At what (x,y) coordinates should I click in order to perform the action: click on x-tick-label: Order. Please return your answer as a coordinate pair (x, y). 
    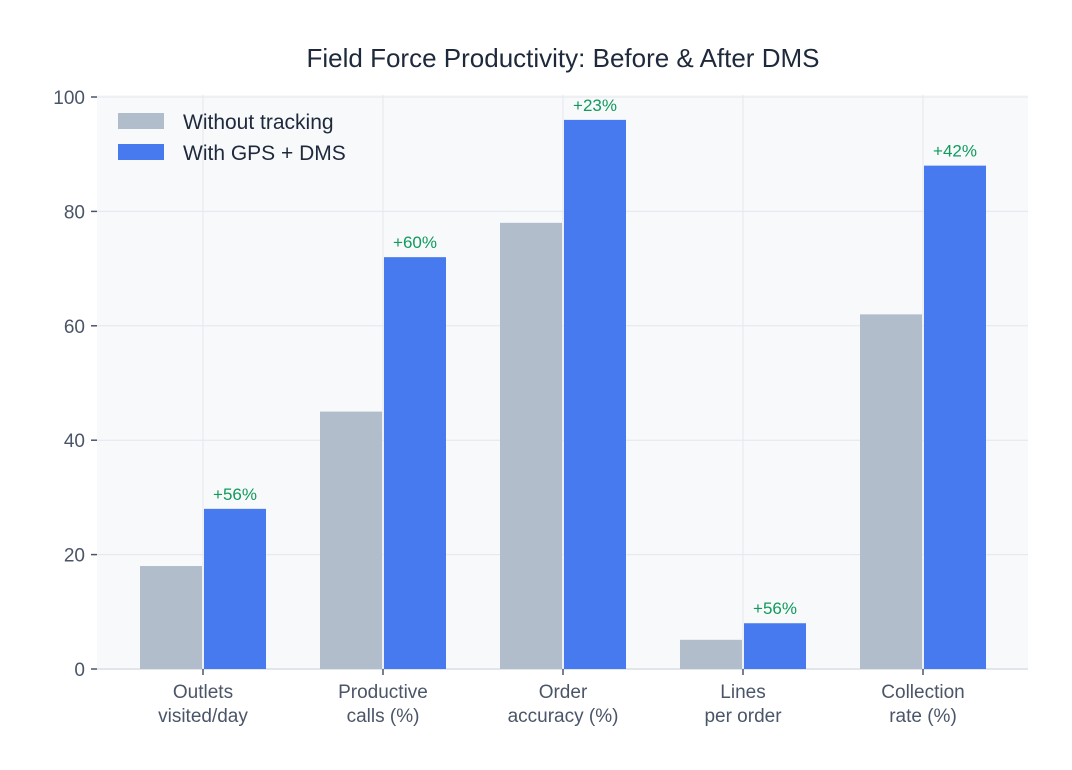
    Looking at the image, I should click on (563, 692).